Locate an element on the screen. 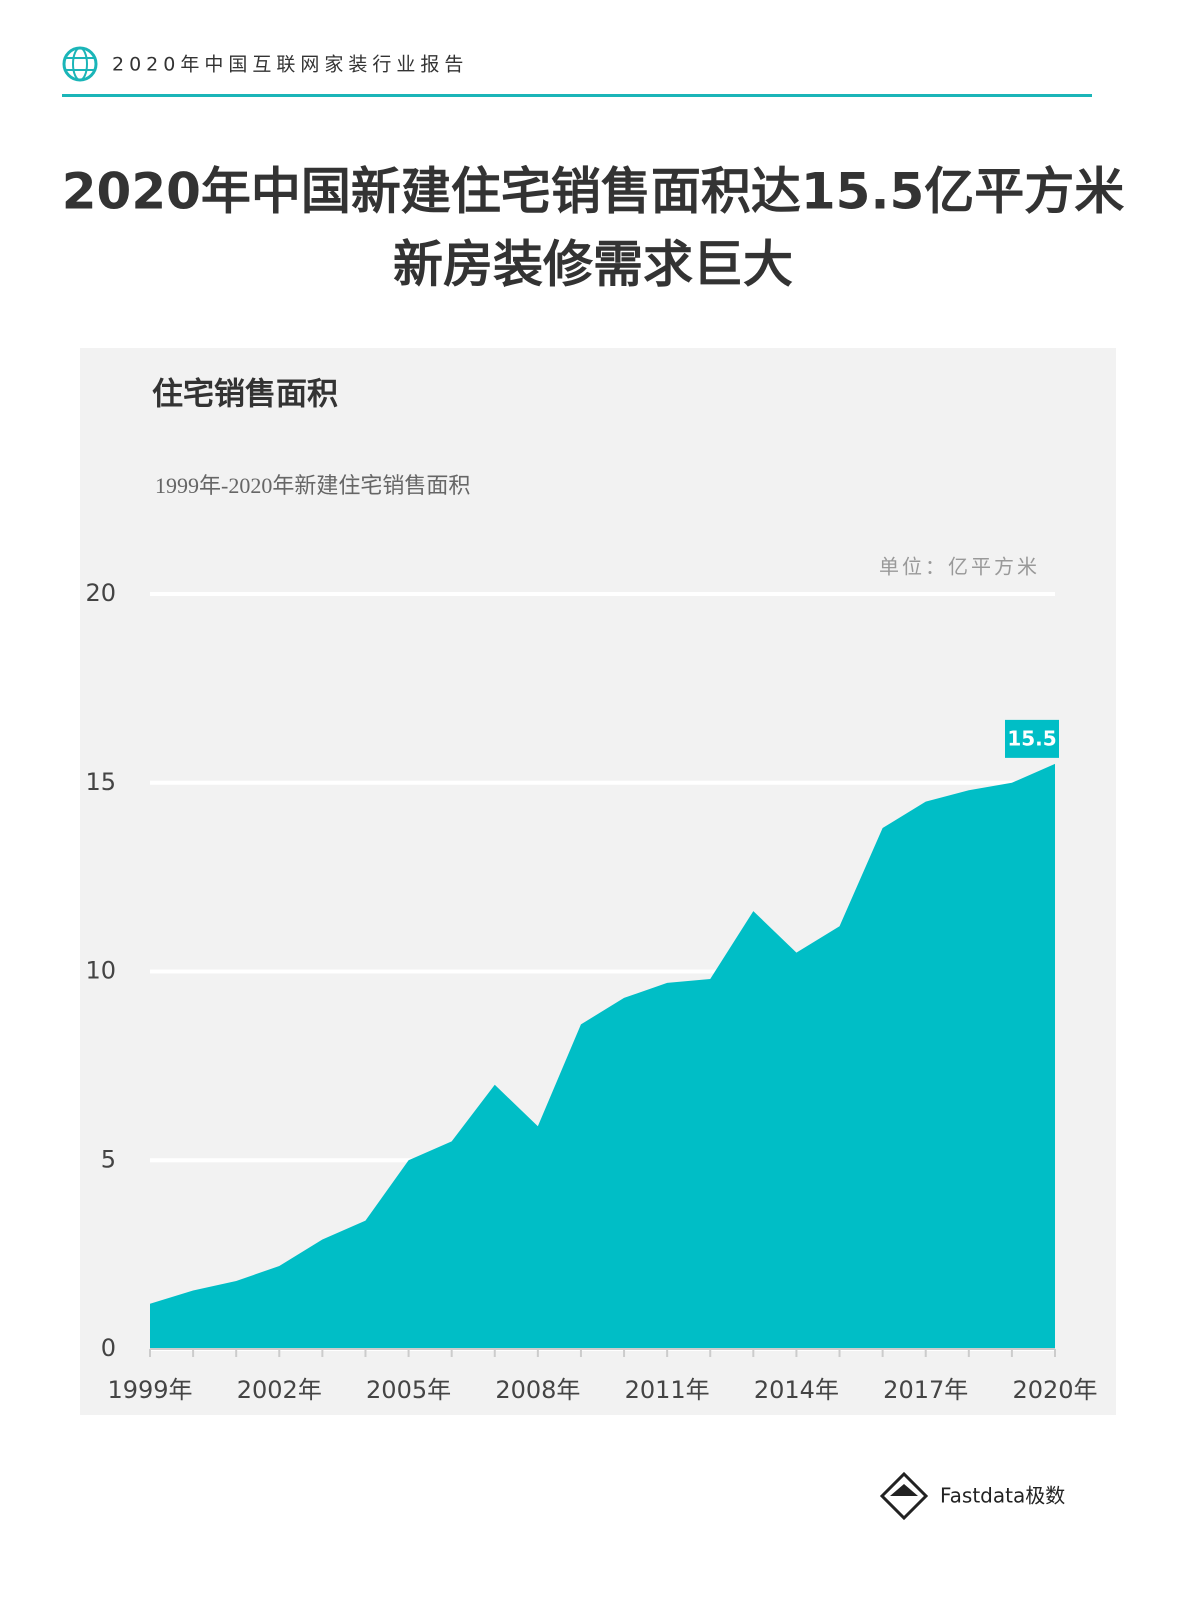 Image resolution: width=1200 pixels, height=1605 pixels. chart-title: 住宅销售面积 is located at coordinates (245, 395).